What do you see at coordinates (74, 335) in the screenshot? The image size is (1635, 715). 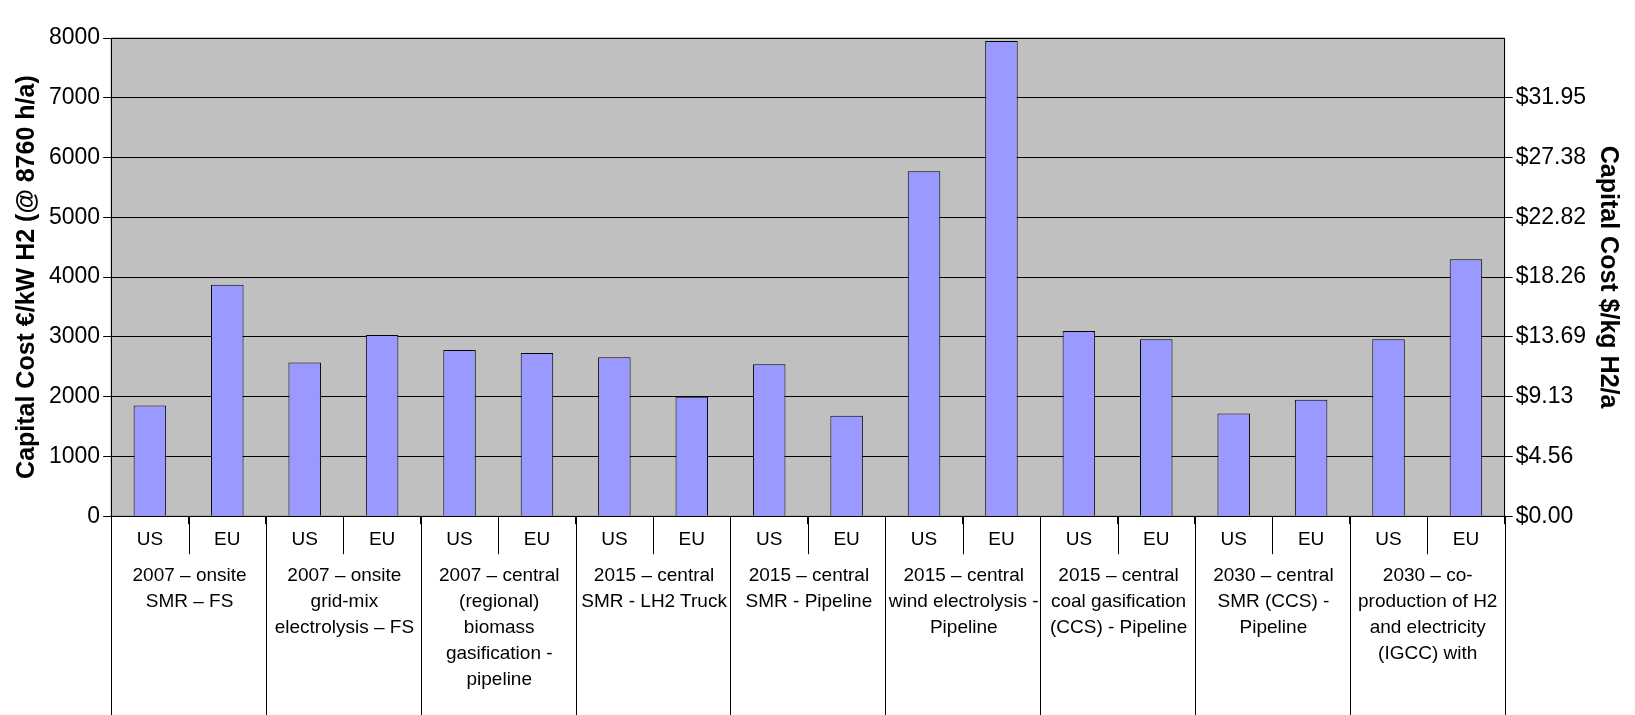 I see `y-tick-label: 3000` at bounding box center [74, 335].